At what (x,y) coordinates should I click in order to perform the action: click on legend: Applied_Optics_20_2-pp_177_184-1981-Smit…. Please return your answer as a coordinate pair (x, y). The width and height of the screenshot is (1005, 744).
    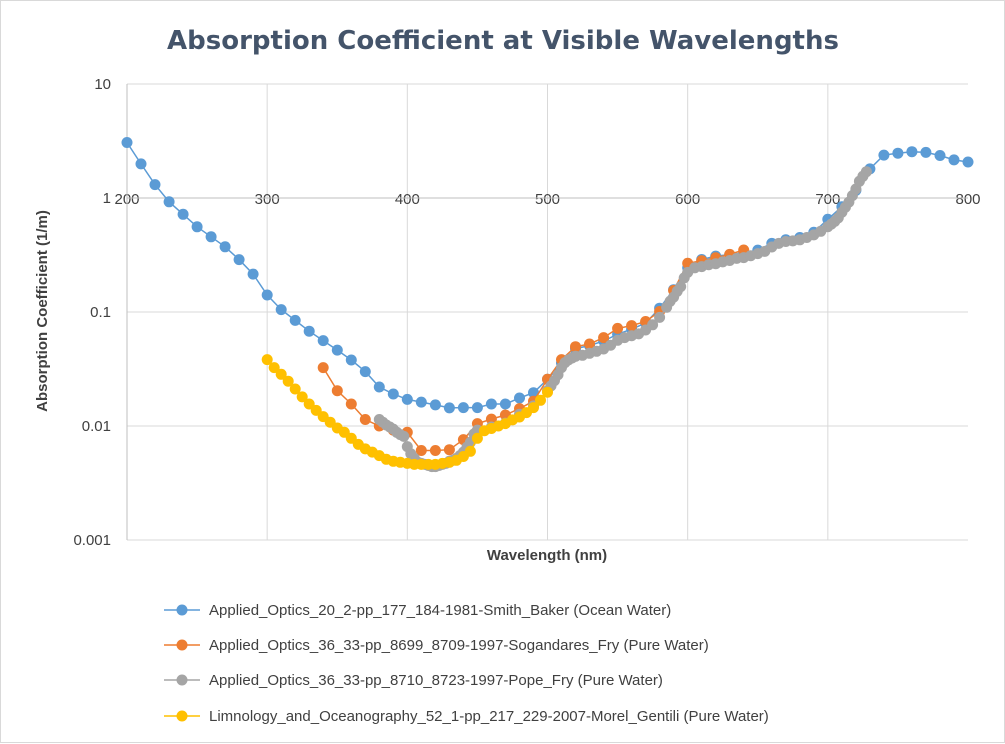
    Looking at the image, I should click on (466, 663).